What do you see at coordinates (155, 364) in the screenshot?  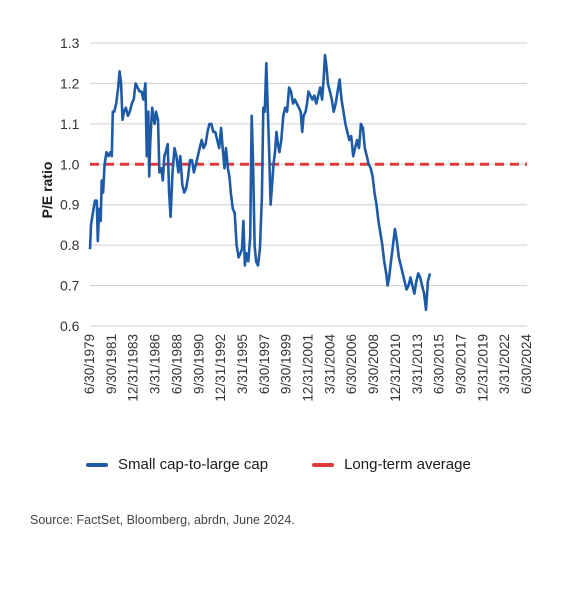 I see `x-tick-label: 3/31/1986` at bounding box center [155, 364].